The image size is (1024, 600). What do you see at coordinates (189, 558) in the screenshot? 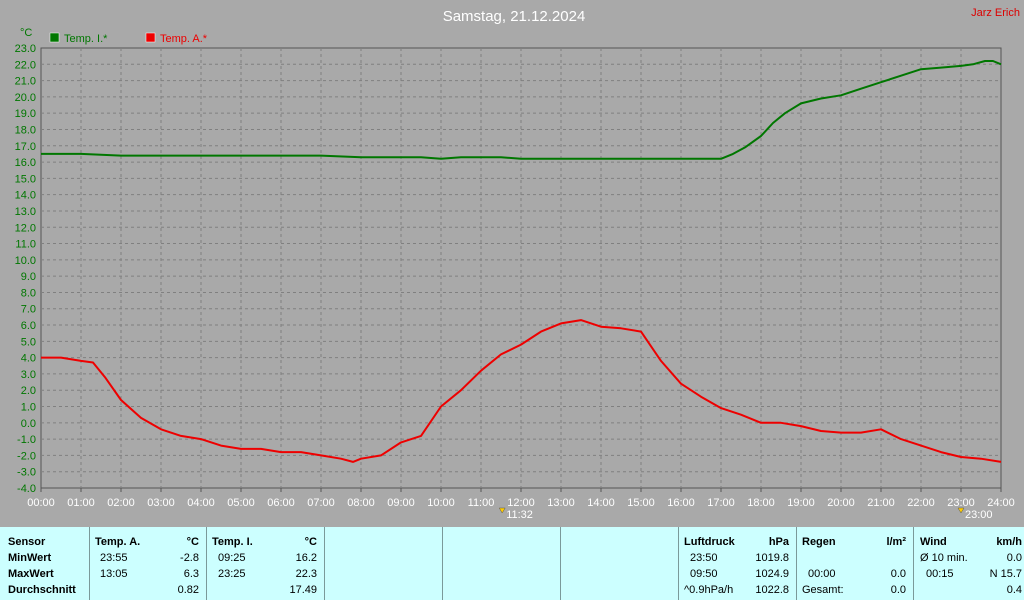
I see `temp-a-min-value: -2.8` at bounding box center [189, 558].